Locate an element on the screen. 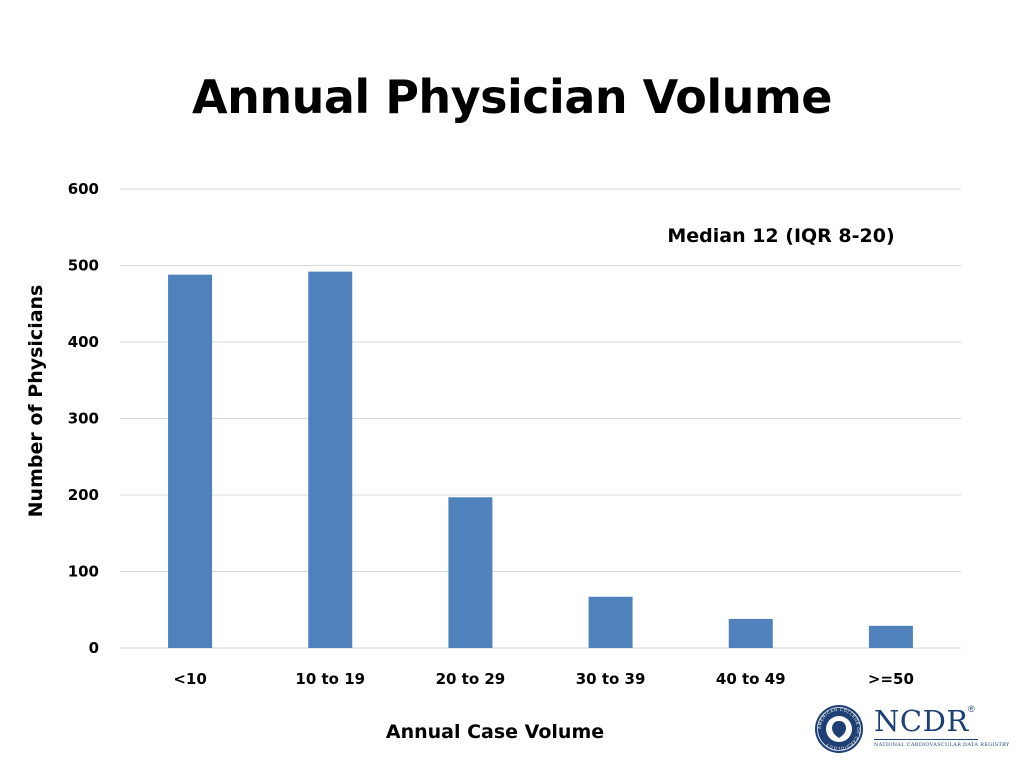 The height and width of the screenshot is (768, 1024). y-tick-label: 200 is located at coordinates (83, 495).